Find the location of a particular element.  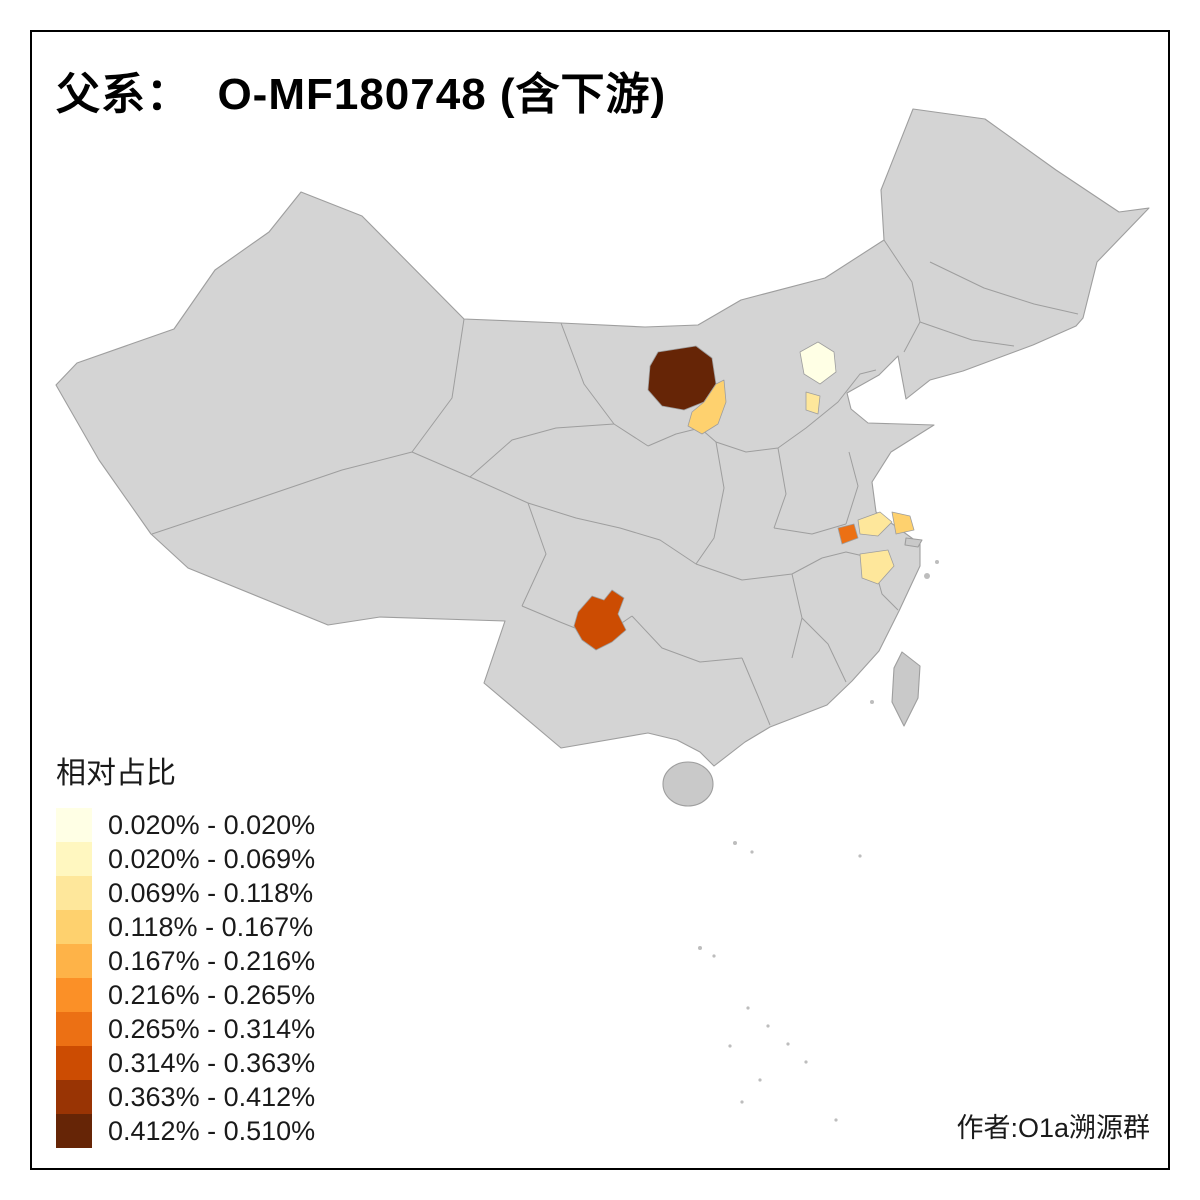

legend-label: 0.167% - 0.216% is located at coordinates (212, 961).